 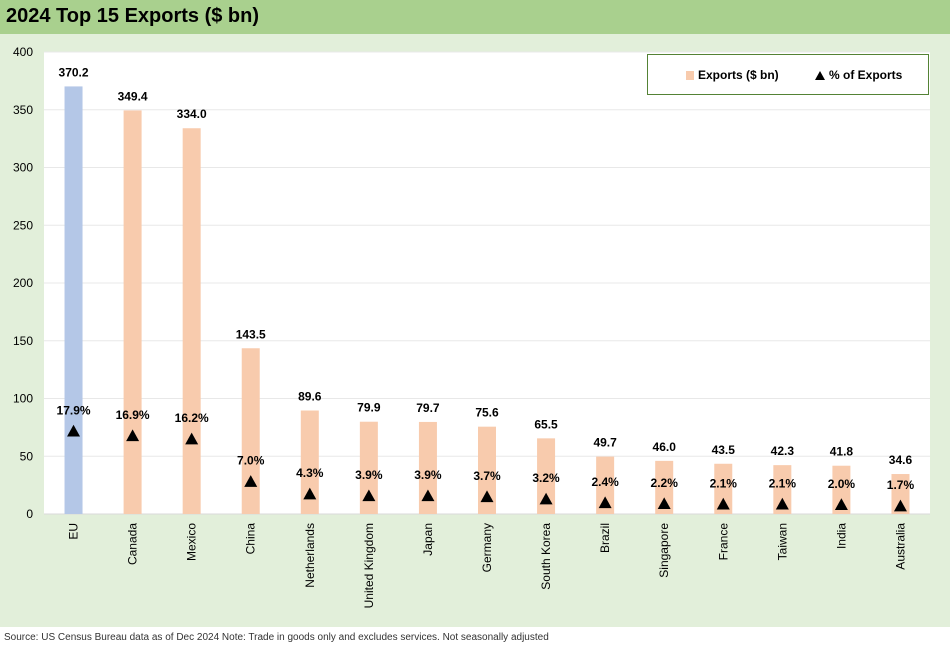 What do you see at coordinates (475, 17) in the screenshot?
I see `title-bar: 2024 Top 15 Exports ($ bn)` at bounding box center [475, 17].